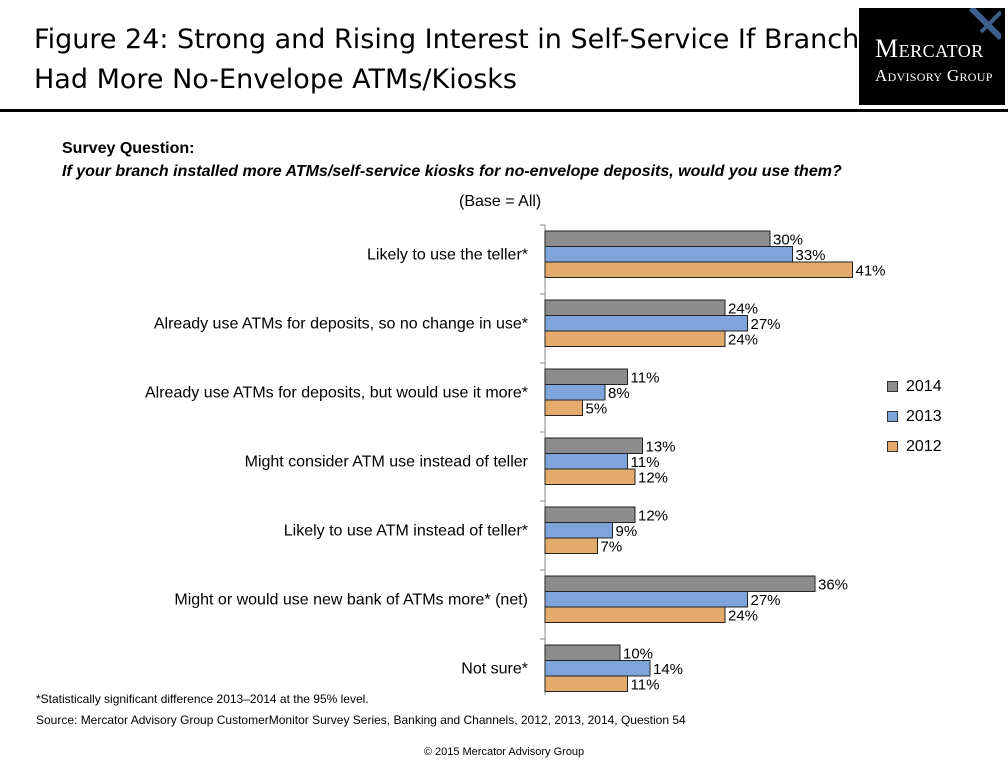 The width and height of the screenshot is (1008, 768). What do you see at coordinates (597, 409) in the screenshot?
I see `data-label: 5%` at bounding box center [597, 409].